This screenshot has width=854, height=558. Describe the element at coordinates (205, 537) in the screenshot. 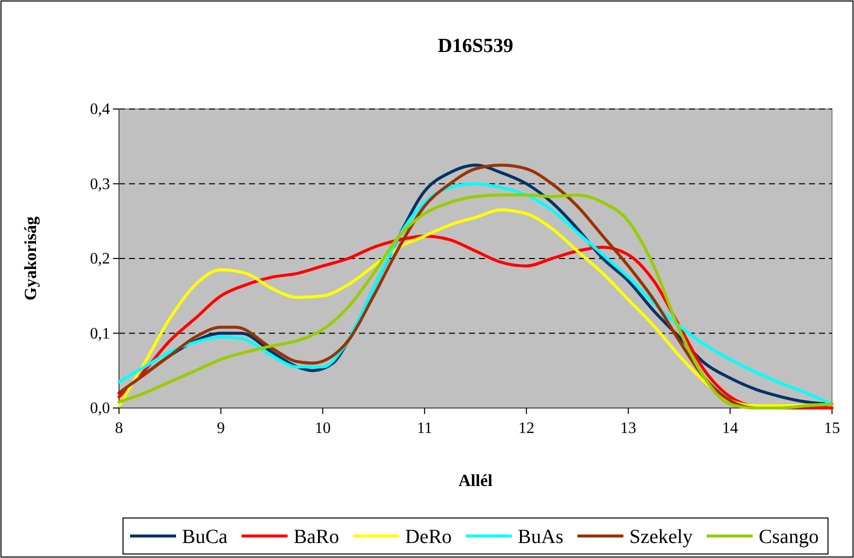

I see `legend-label: BuCa` at that location.